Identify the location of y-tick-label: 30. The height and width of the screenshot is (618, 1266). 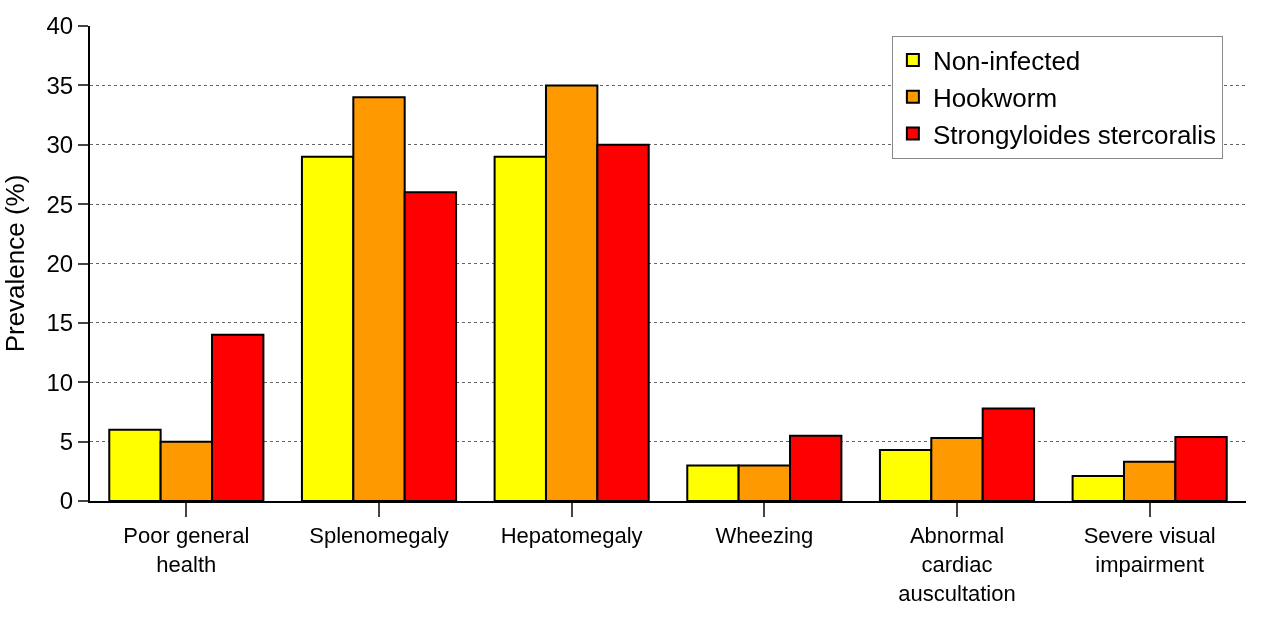
(60, 145).